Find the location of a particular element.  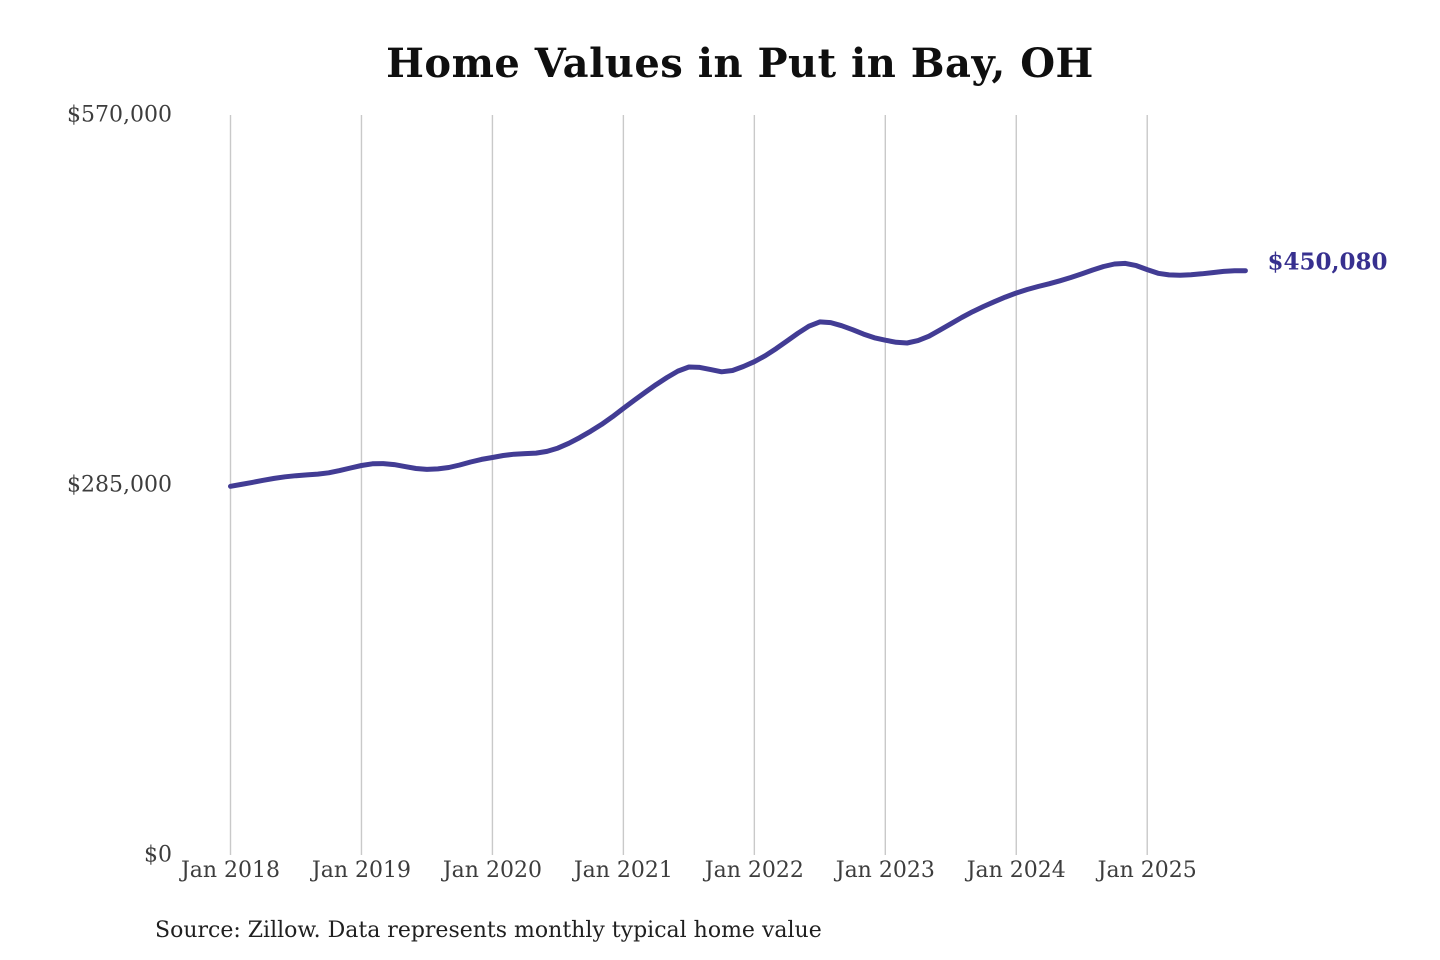

chart-title: Home Values in Put in Bay, OH is located at coordinates (740, 63).